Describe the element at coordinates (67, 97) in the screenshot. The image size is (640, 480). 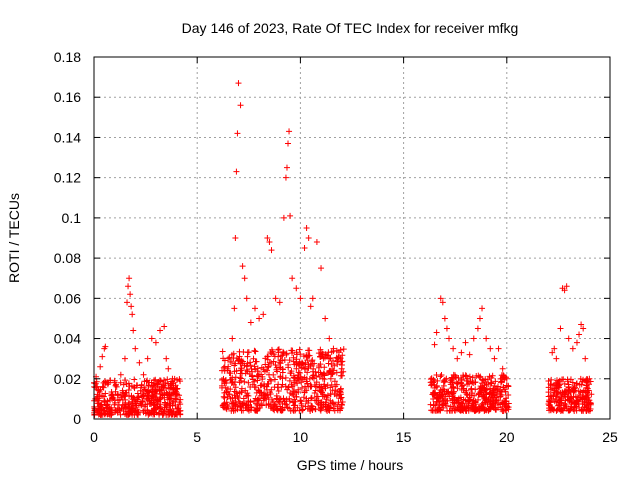
I see `y-tick-label: 0.16` at that location.